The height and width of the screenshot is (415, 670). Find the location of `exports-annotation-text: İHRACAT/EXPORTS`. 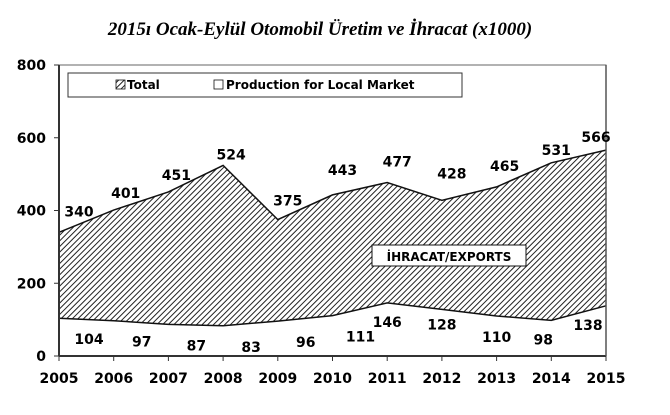

exports-annotation-text: İHRACAT/EXPORTS is located at coordinates (449, 256).